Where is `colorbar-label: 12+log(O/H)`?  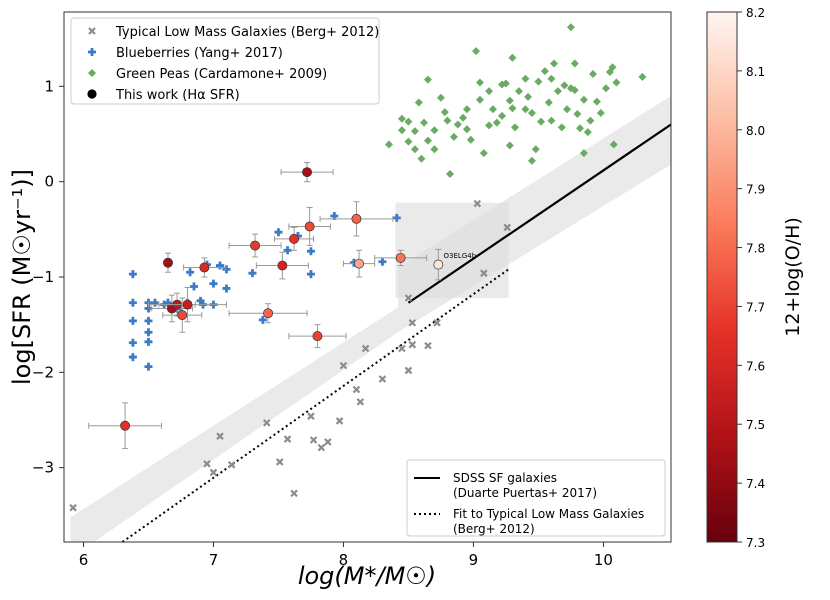 colorbar-label: 12+log(O/H) is located at coordinates (793, 277).